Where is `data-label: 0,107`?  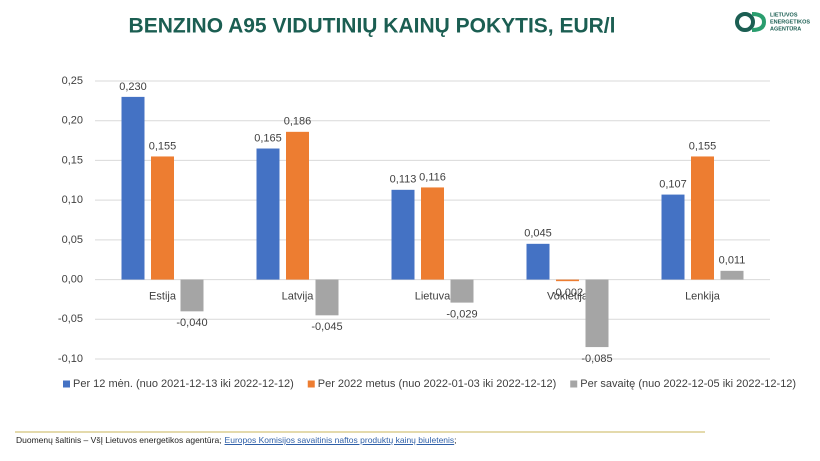 data-label: 0,107 is located at coordinates (673, 184).